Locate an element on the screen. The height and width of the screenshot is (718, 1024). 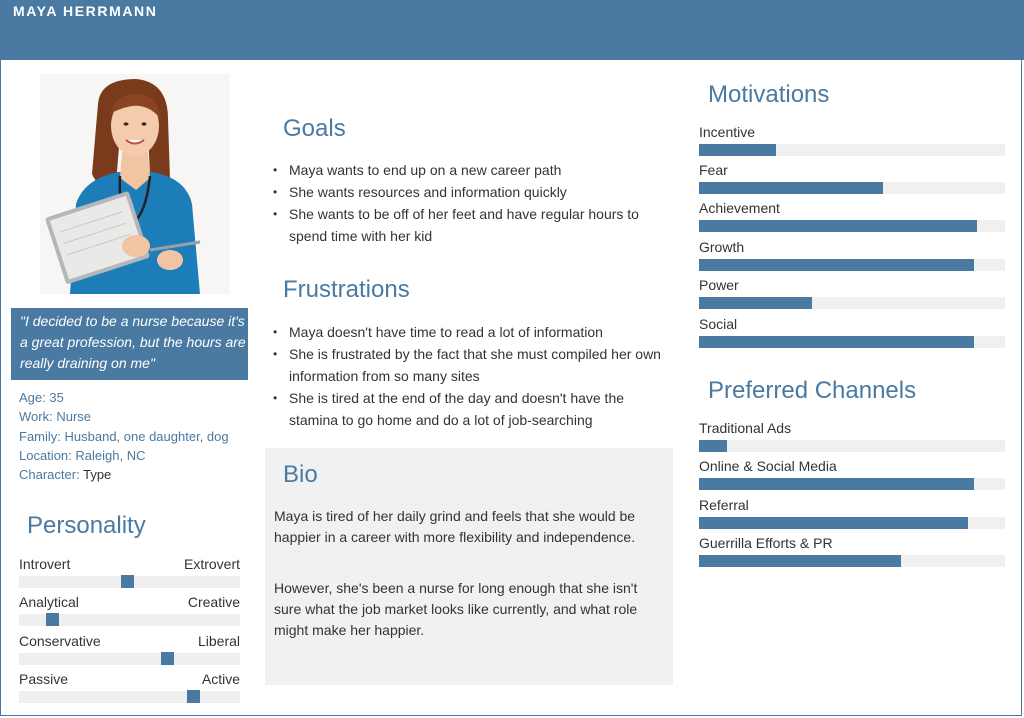
frustrations-title: Frustrations is located at coordinates (346, 289).